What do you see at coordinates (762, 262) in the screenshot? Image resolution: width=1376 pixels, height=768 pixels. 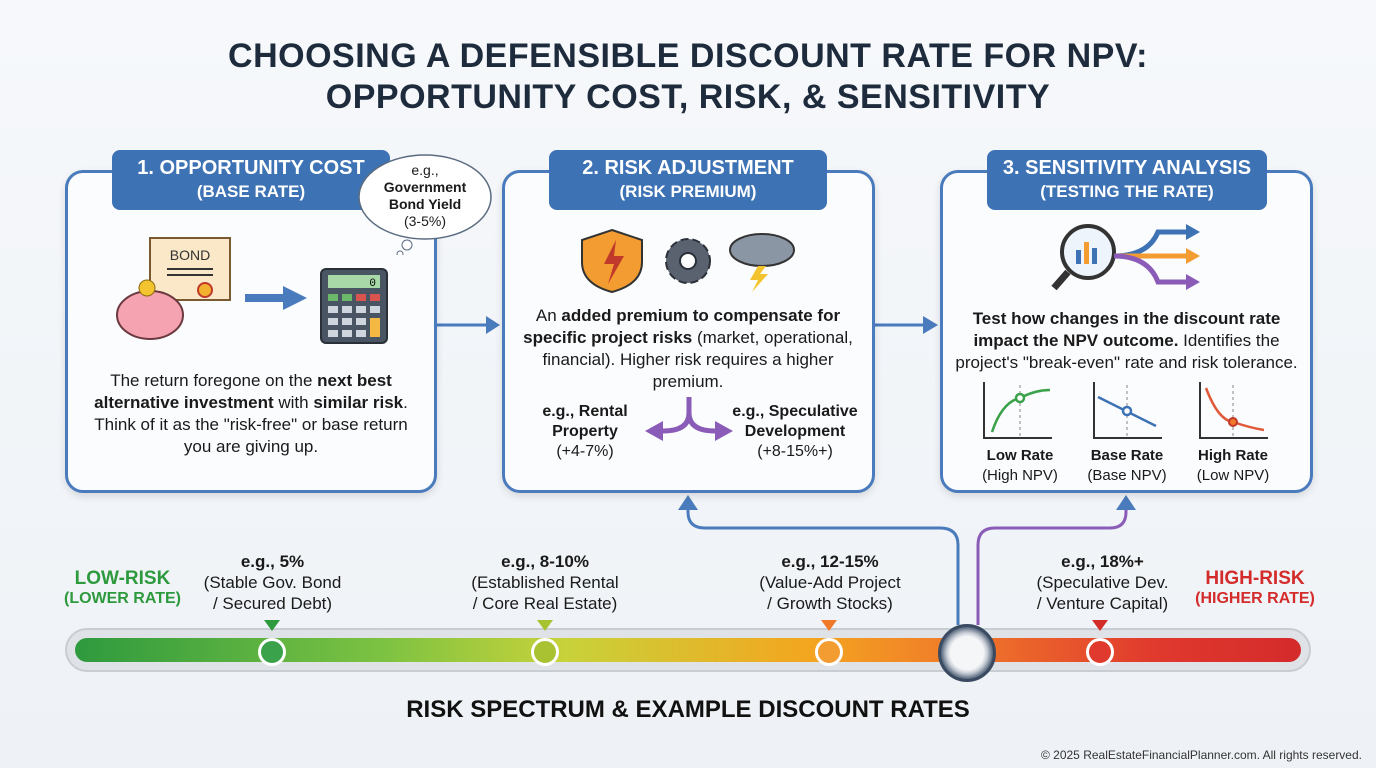 I see `storm-cloud-icon` at bounding box center [762, 262].